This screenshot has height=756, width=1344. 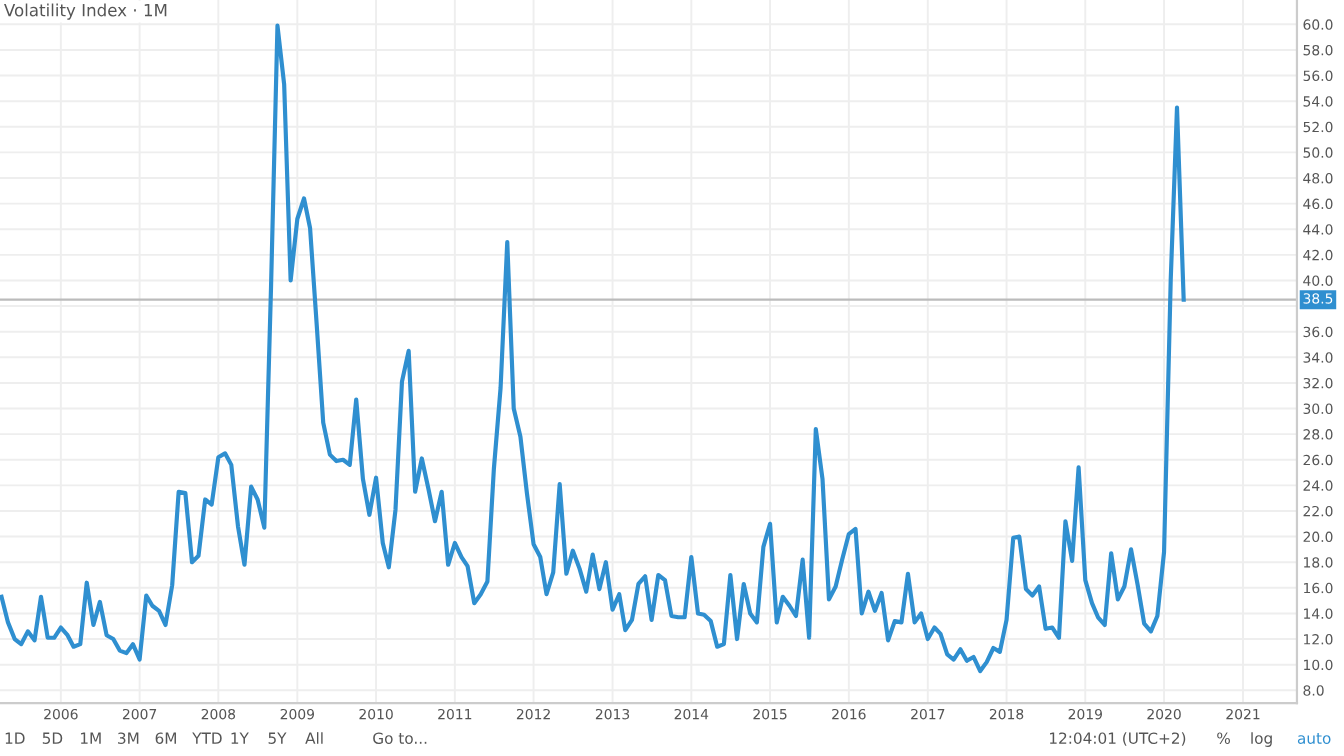 What do you see at coordinates (85, 11) in the screenshot?
I see `chart-title: Volatility Index · 1M` at bounding box center [85, 11].